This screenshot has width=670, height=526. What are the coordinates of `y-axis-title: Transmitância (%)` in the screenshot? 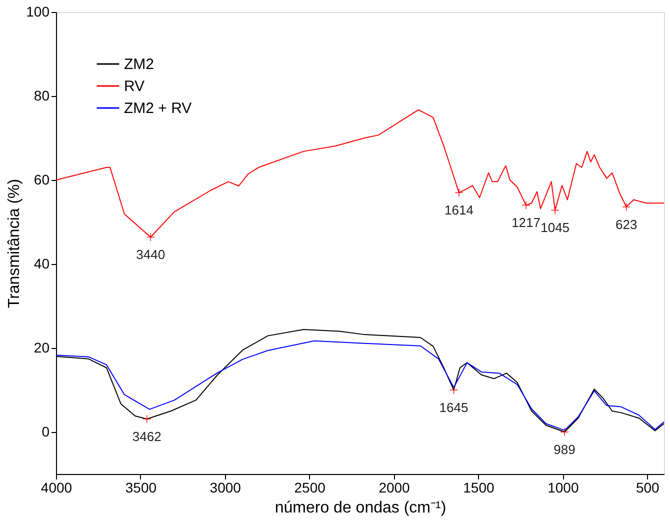 It's located at (15, 243).